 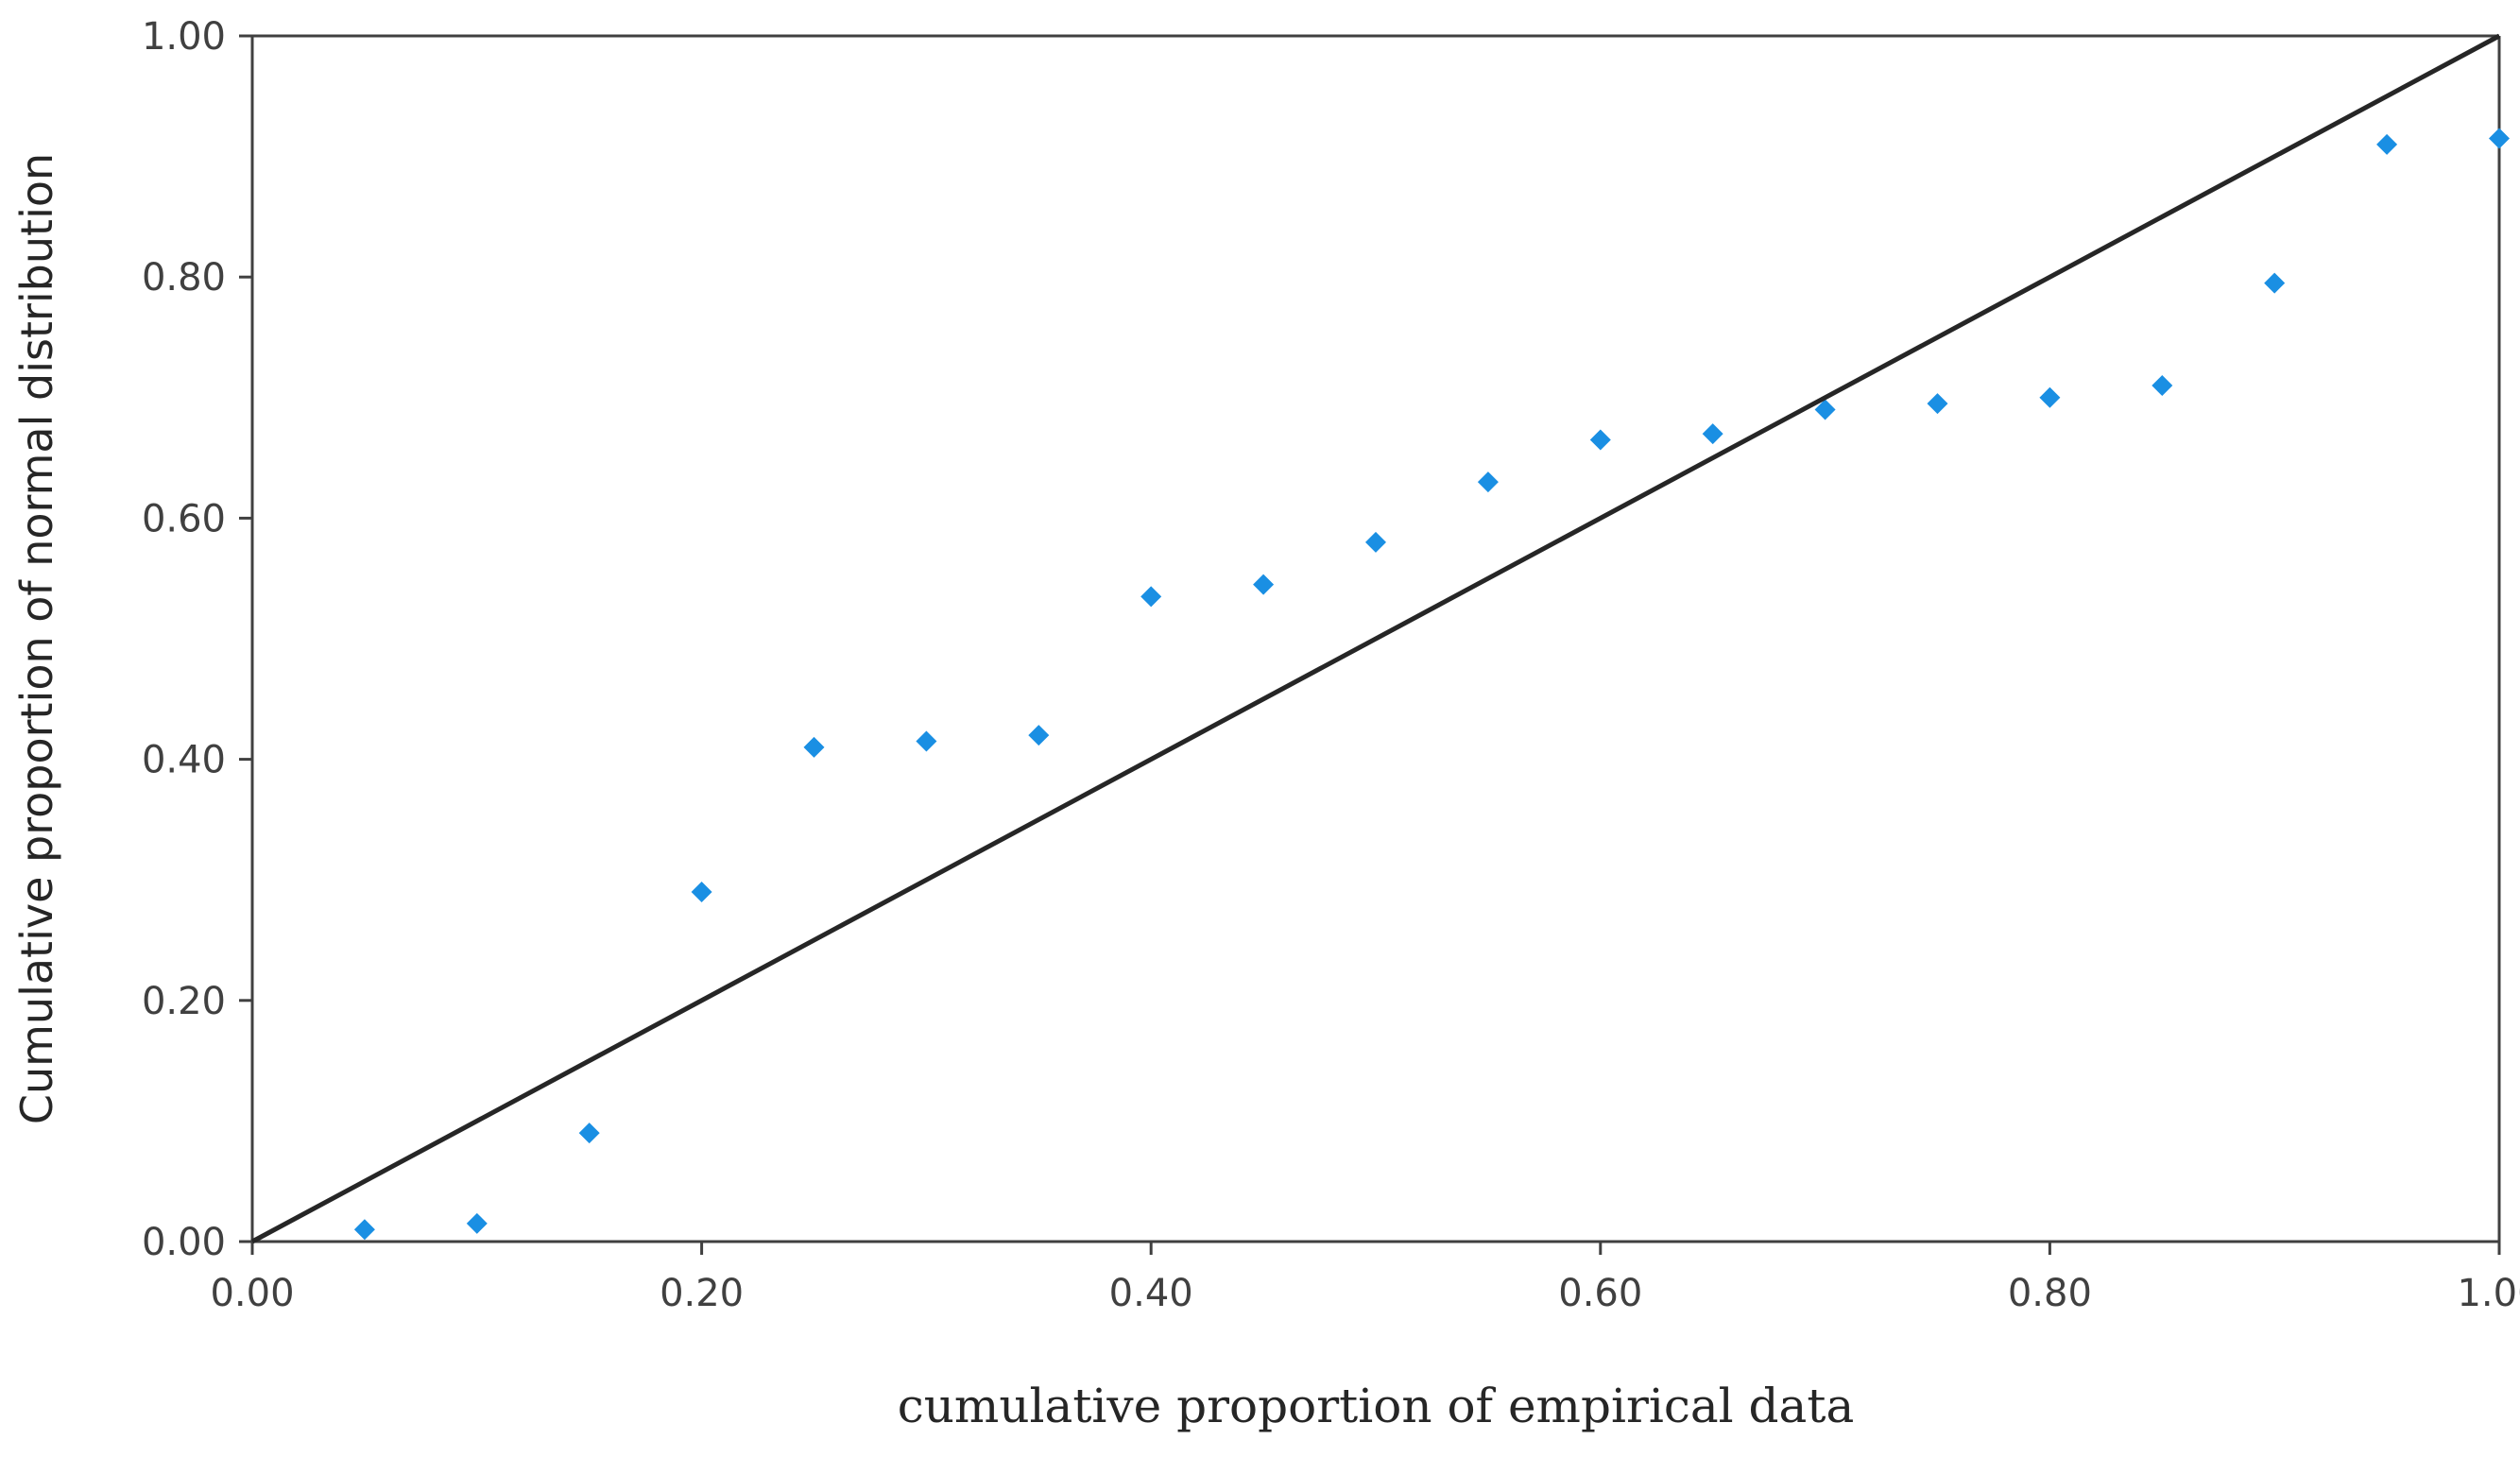 I want to click on x-tick-label: 0.80, so click(x=2050, y=1294).